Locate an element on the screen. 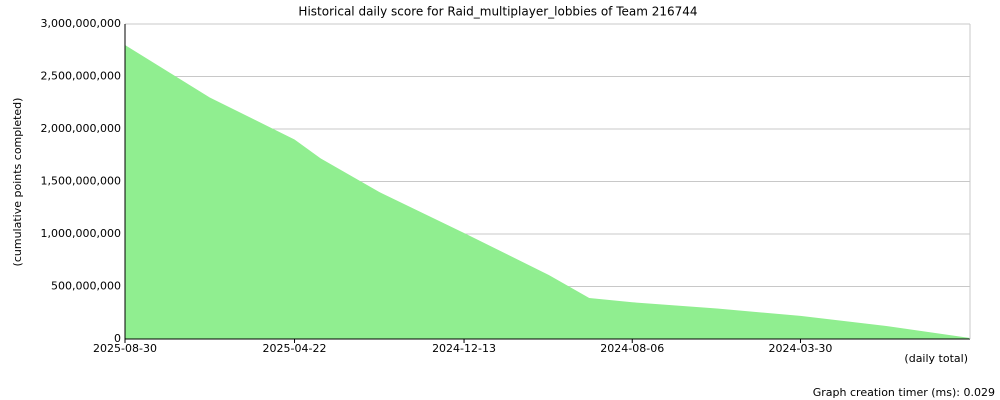  x-tick-label: 2024-08-06 is located at coordinates (632, 348).